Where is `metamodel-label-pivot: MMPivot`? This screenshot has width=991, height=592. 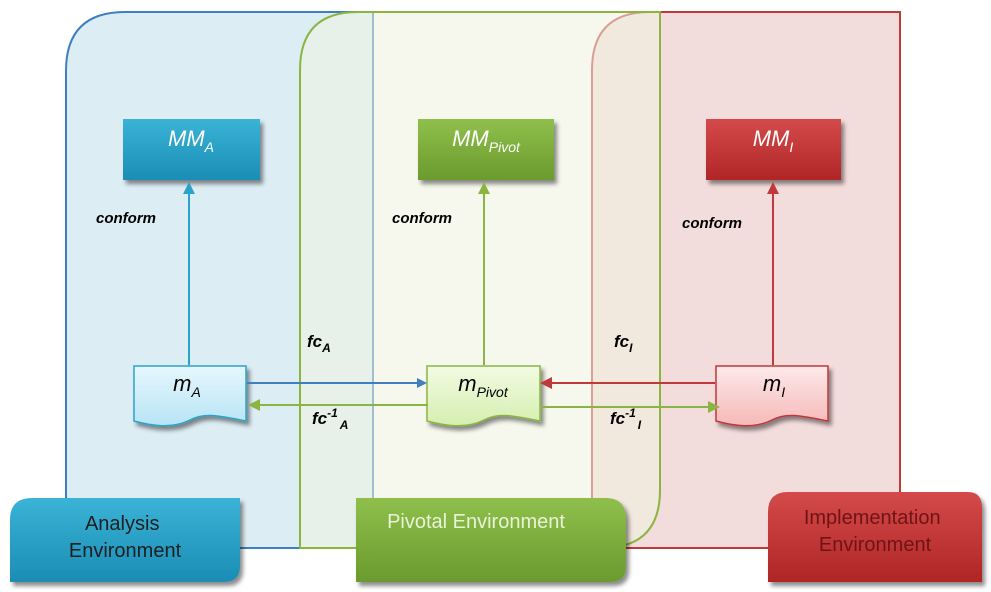 metamodel-label-pivot: MMPivot is located at coordinates (486, 140).